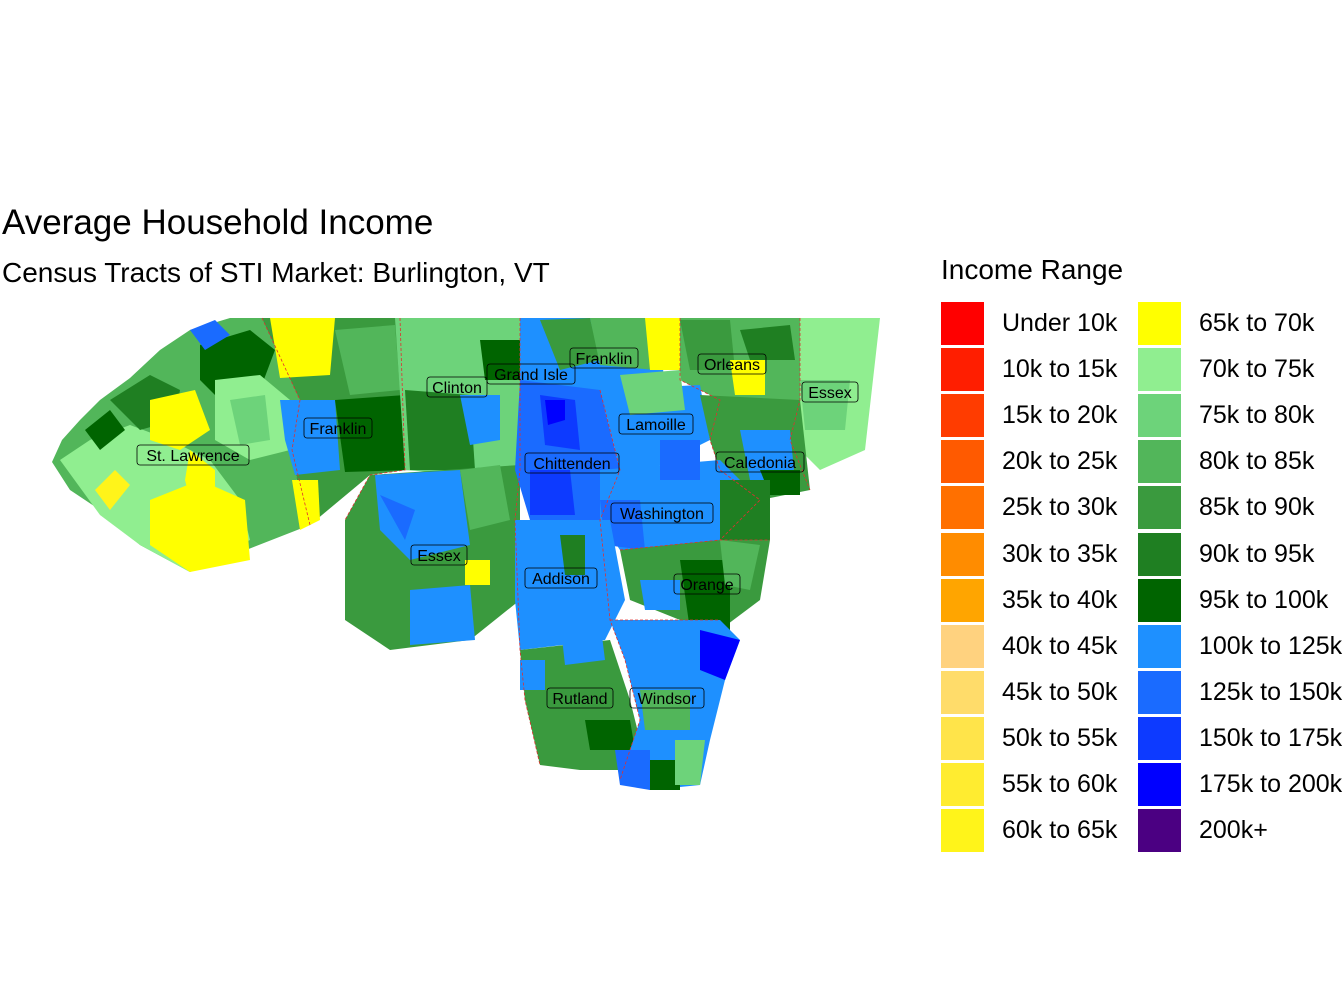 Image resolution: width=1344 pixels, height=1008 pixels. I want to click on legend-item: 50k to 55k, so click(1046, 738).